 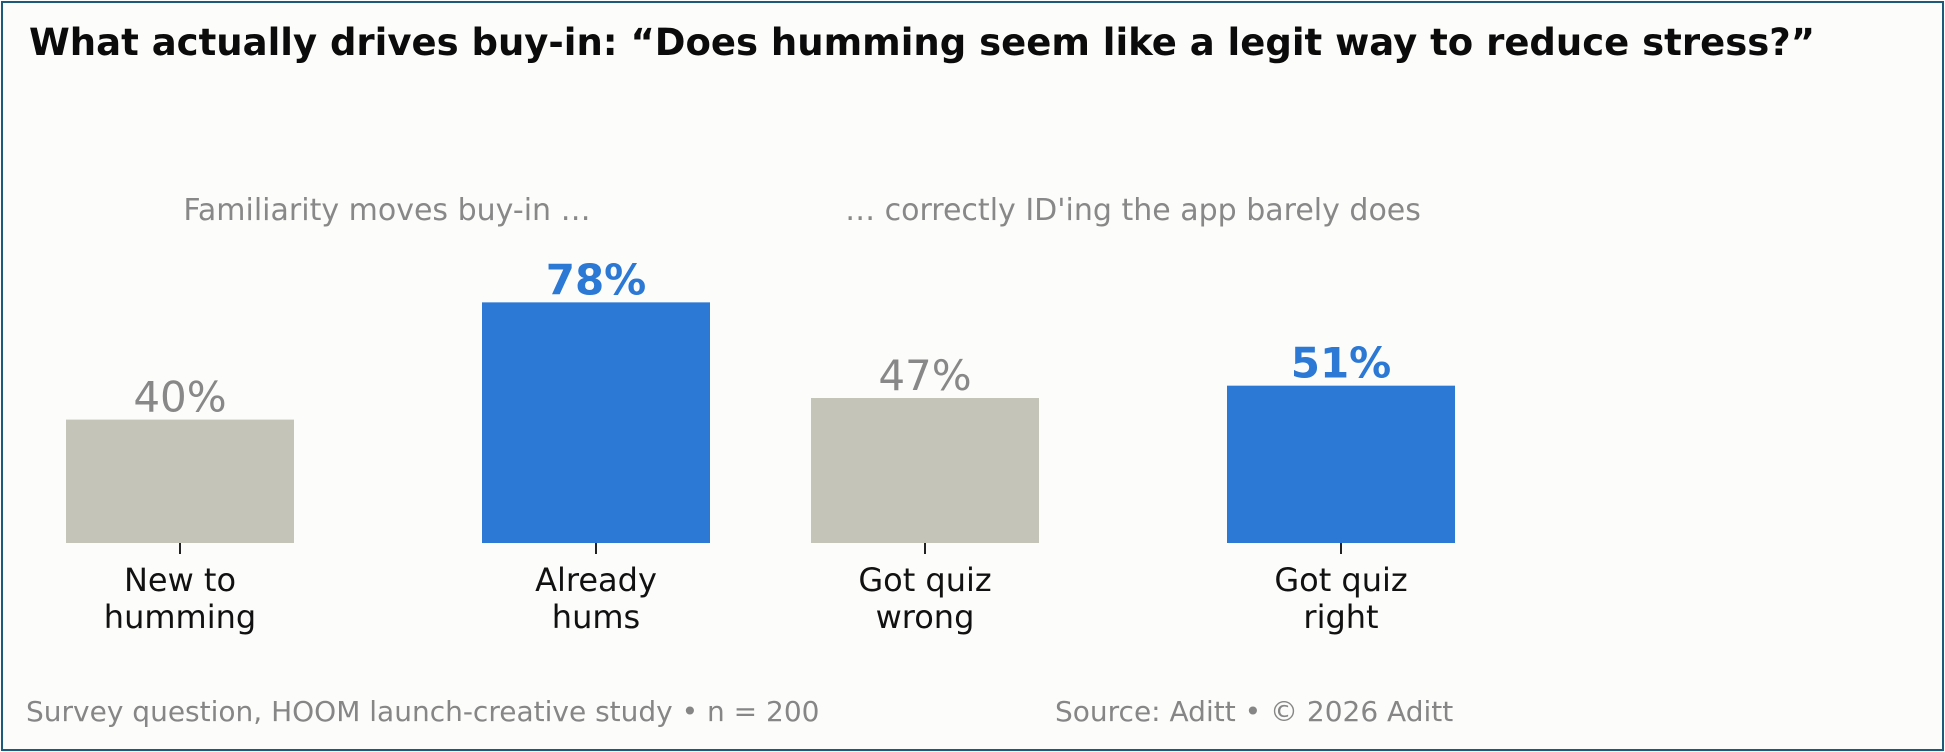 What do you see at coordinates (596, 580) in the screenshot?
I see `category-label-line: Already` at bounding box center [596, 580].